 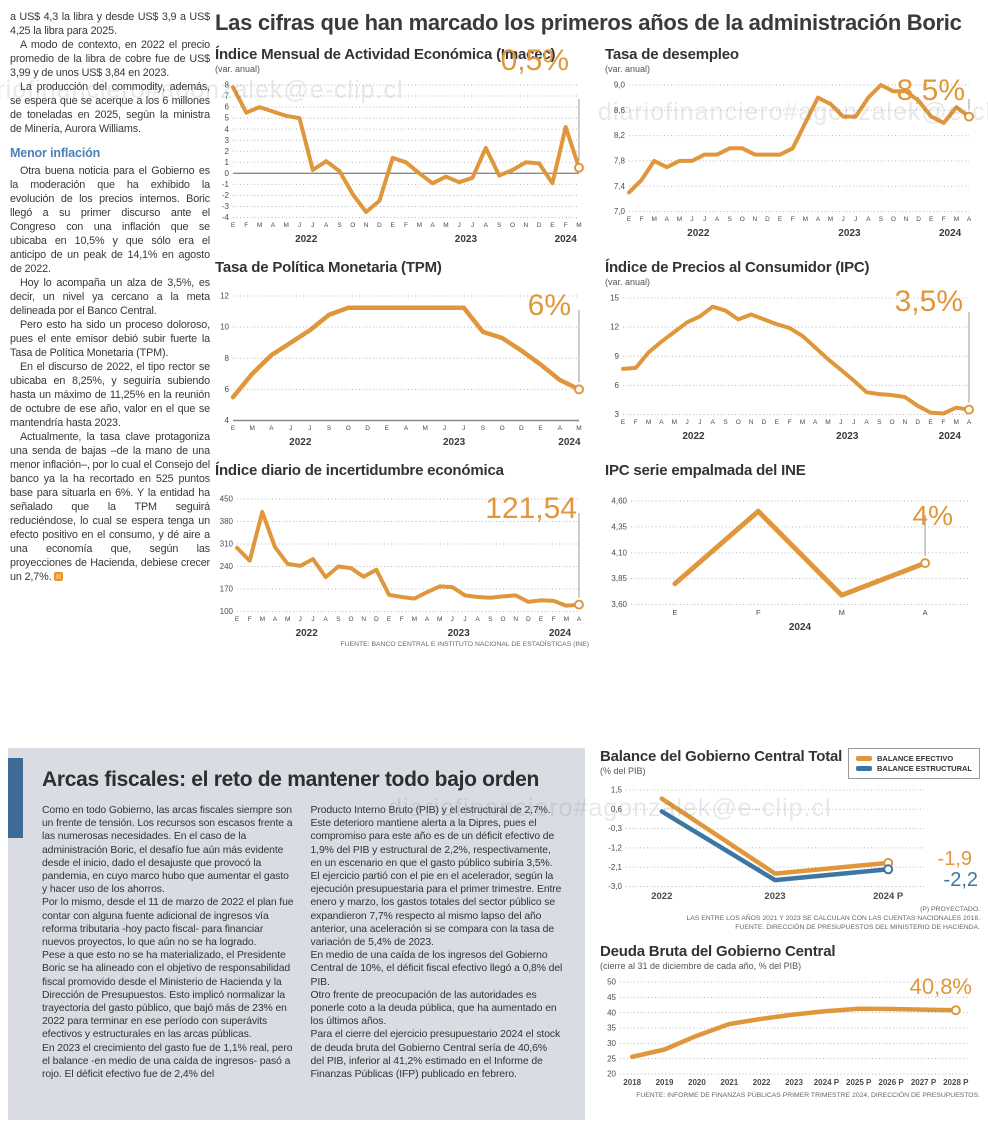 I want to click on svg-text: -1,2, so click(x=615, y=848).